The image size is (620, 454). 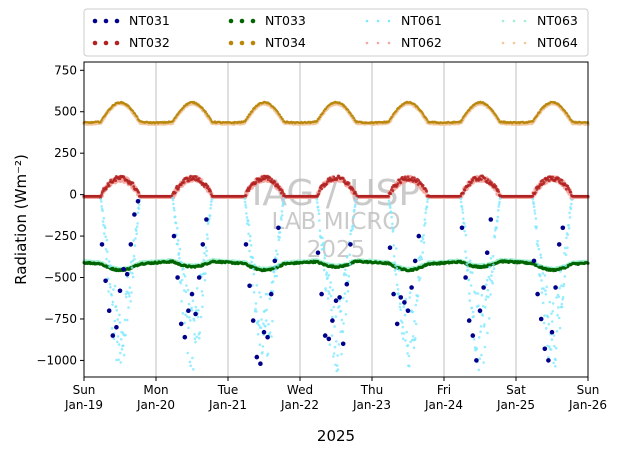 I want to click on y-tick-label: 750, so click(x=65, y=70).